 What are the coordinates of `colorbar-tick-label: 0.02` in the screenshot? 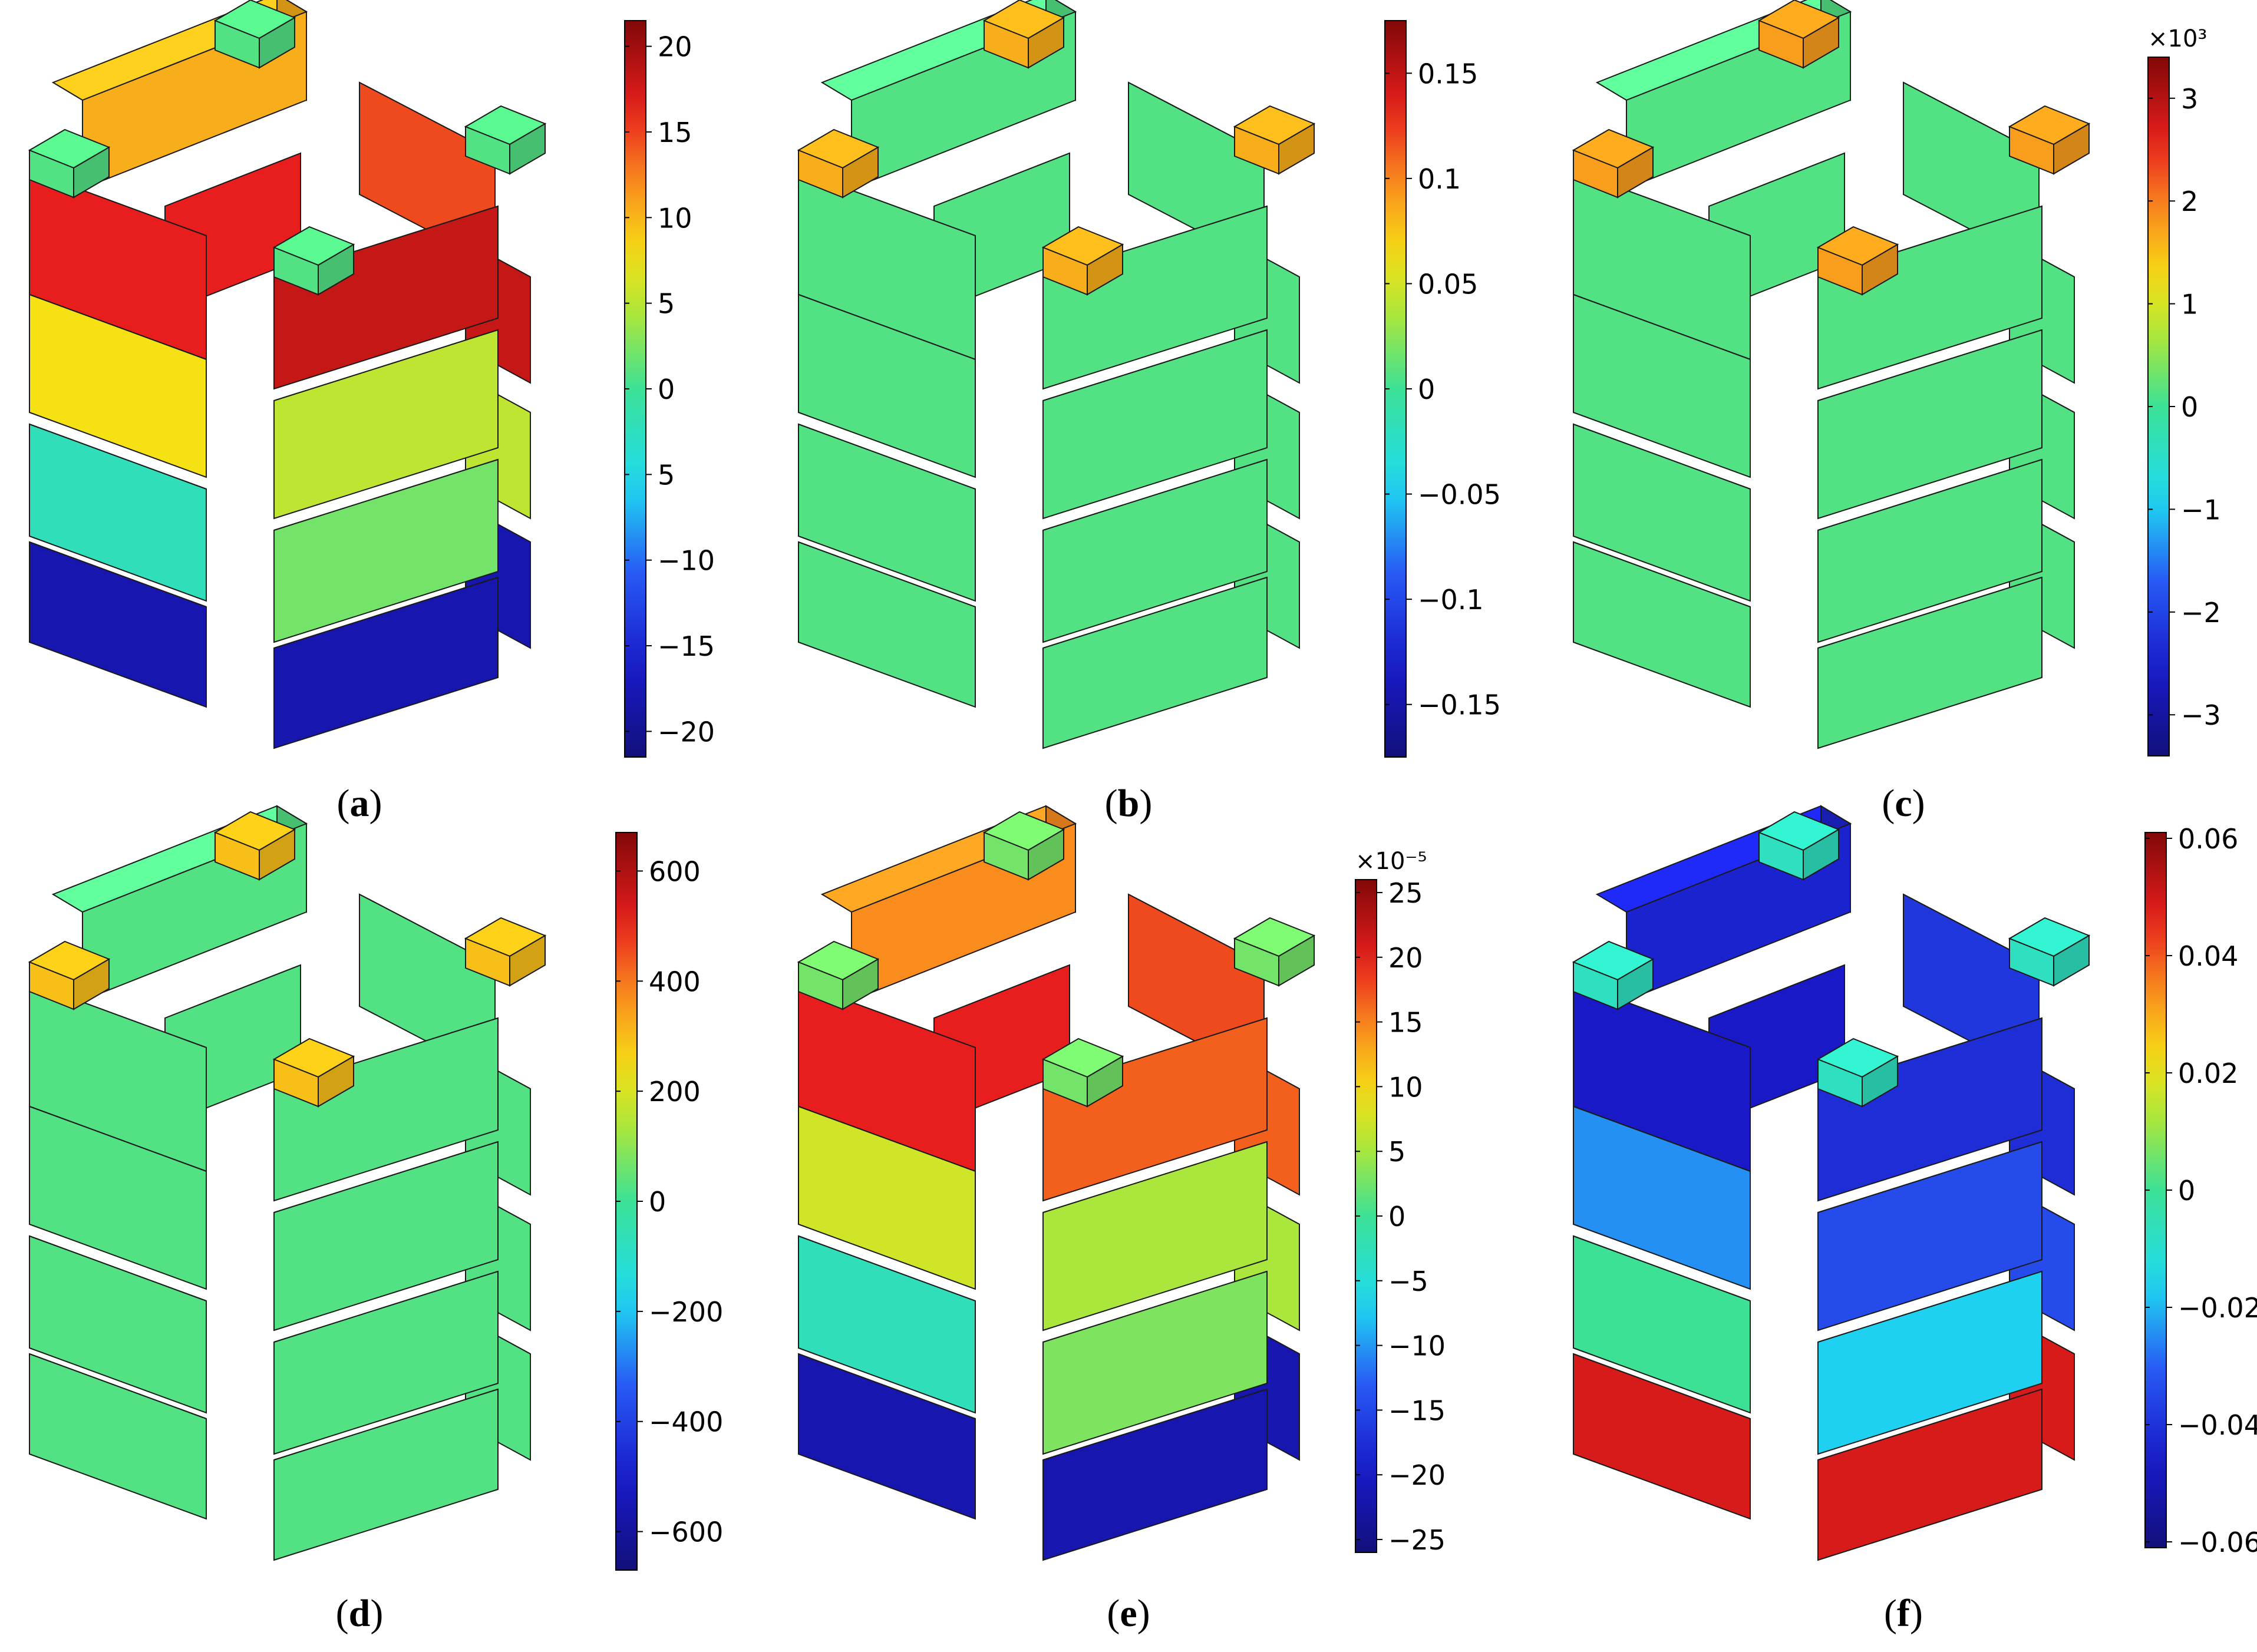 It's located at (2208, 1073).